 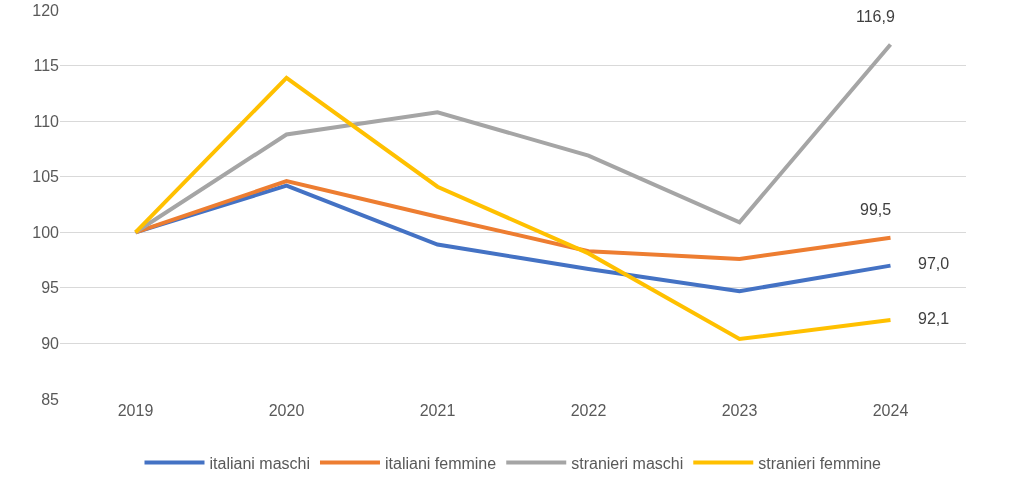 I want to click on y-tick-label: 110, so click(x=46, y=121).